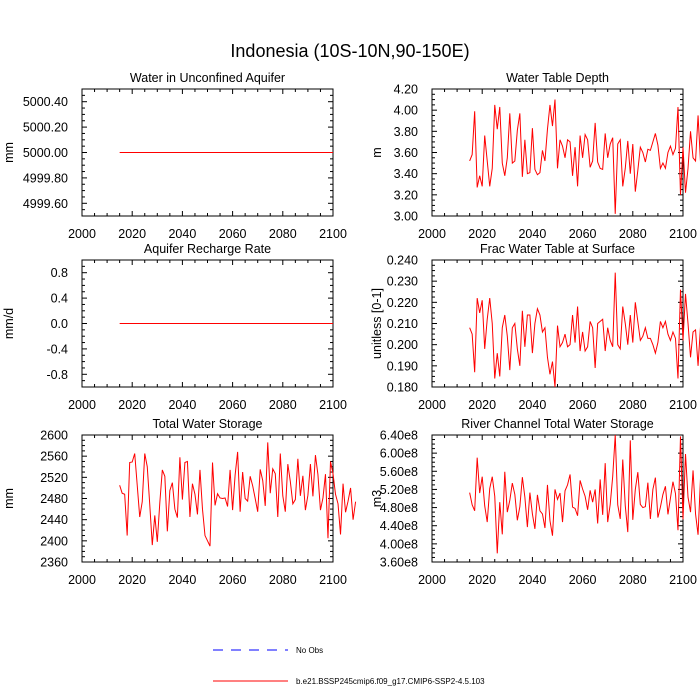 The image size is (700, 700). I want to click on y-tick-label: 4999.60, so click(45, 204).